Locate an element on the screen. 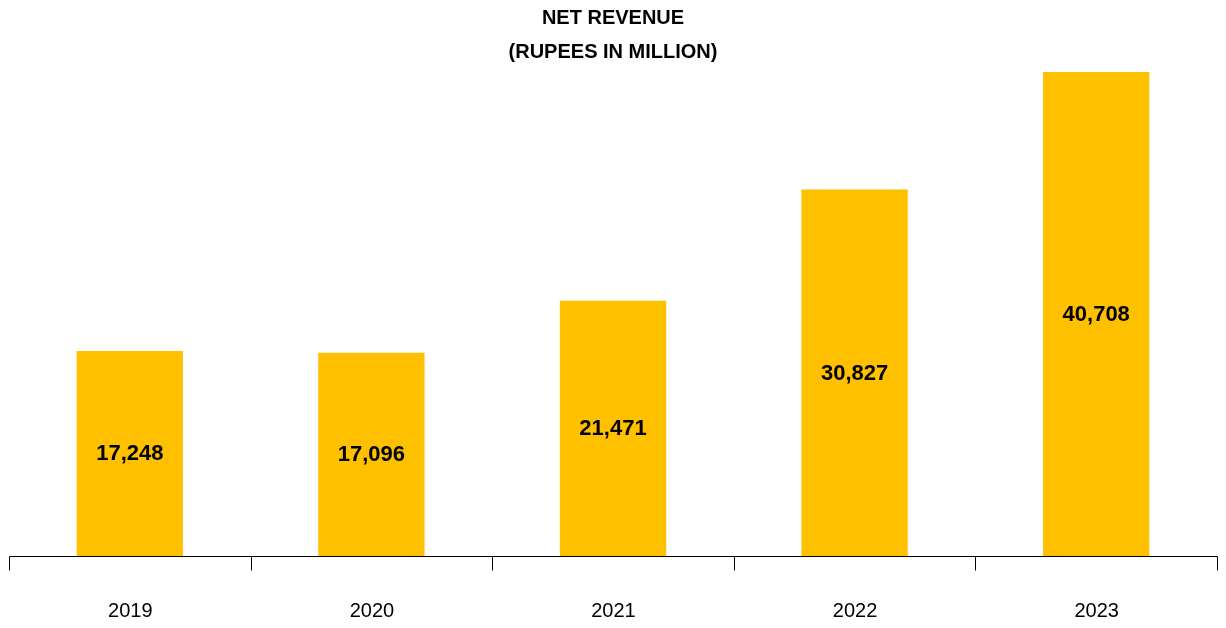 The image size is (1226, 628). data-label: 17,096 is located at coordinates (371, 454).